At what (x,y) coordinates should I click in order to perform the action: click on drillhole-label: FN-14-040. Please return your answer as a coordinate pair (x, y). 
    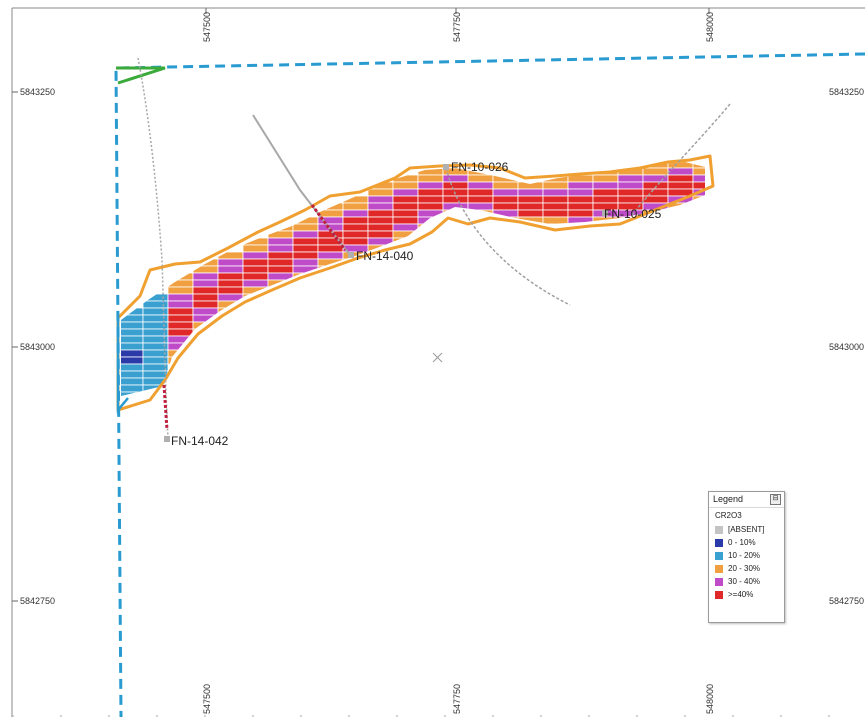
    Looking at the image, I should click on (385, 256).